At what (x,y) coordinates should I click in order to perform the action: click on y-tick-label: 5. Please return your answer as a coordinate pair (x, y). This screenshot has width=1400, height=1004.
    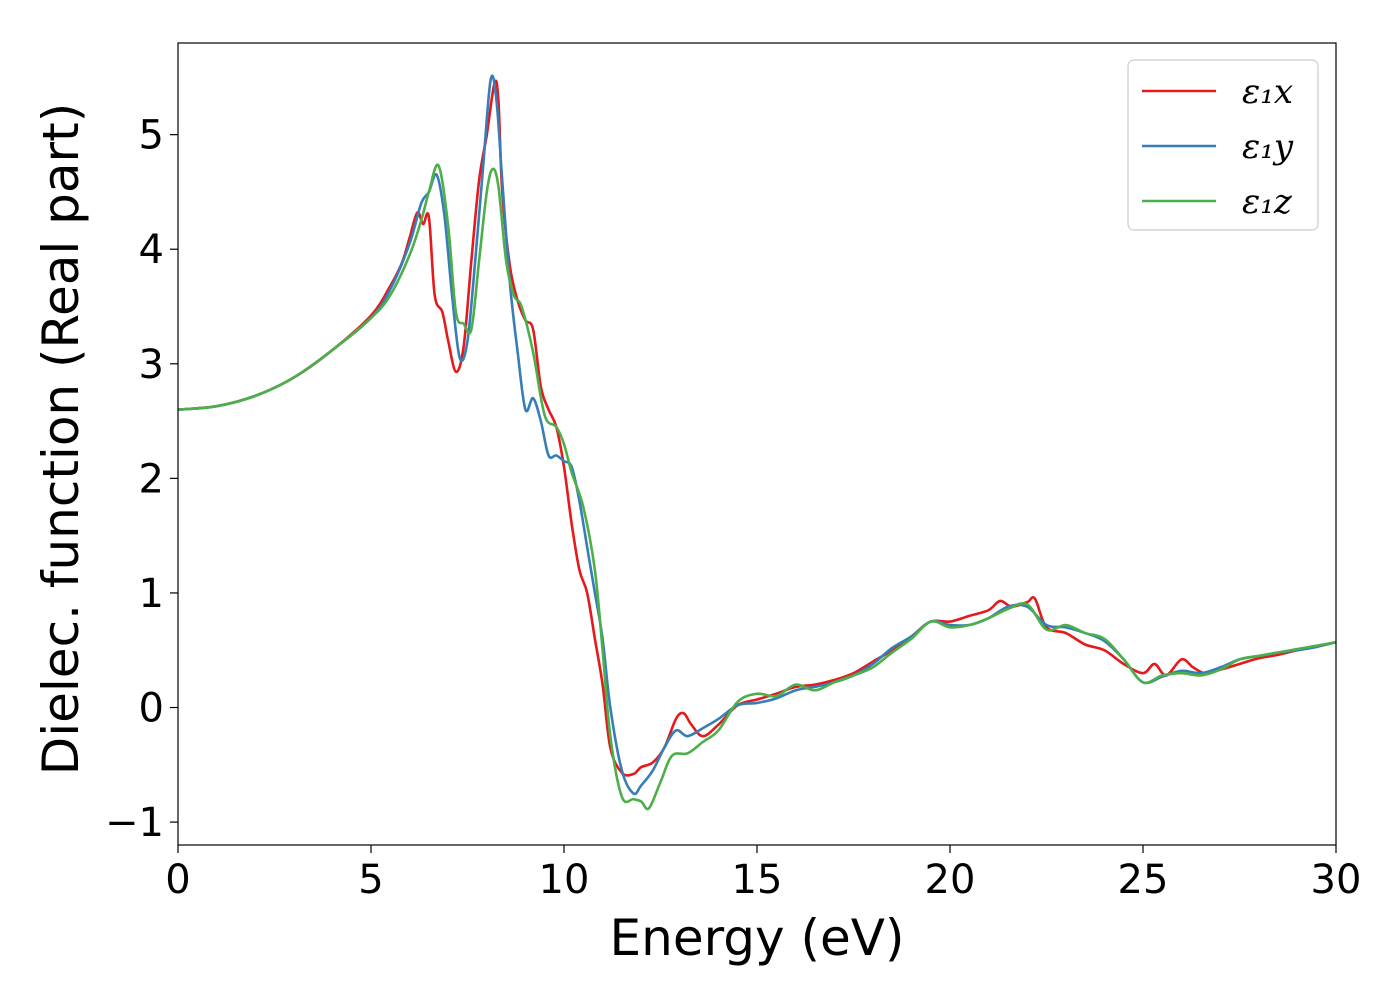
    Looking at the image, I should click on (151, 136).